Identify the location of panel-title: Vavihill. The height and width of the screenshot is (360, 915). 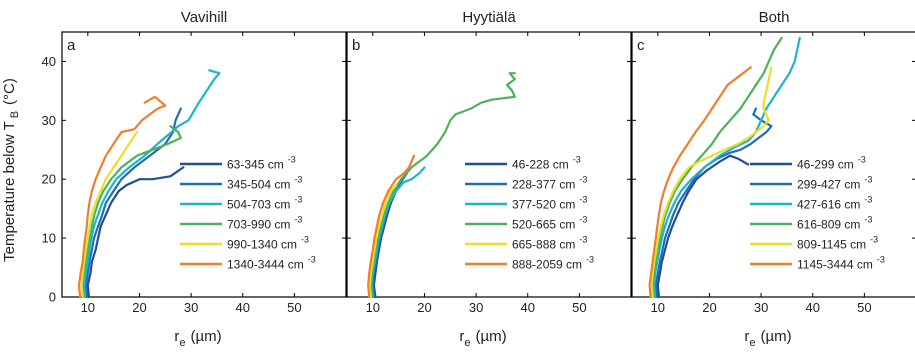
(204, 17).